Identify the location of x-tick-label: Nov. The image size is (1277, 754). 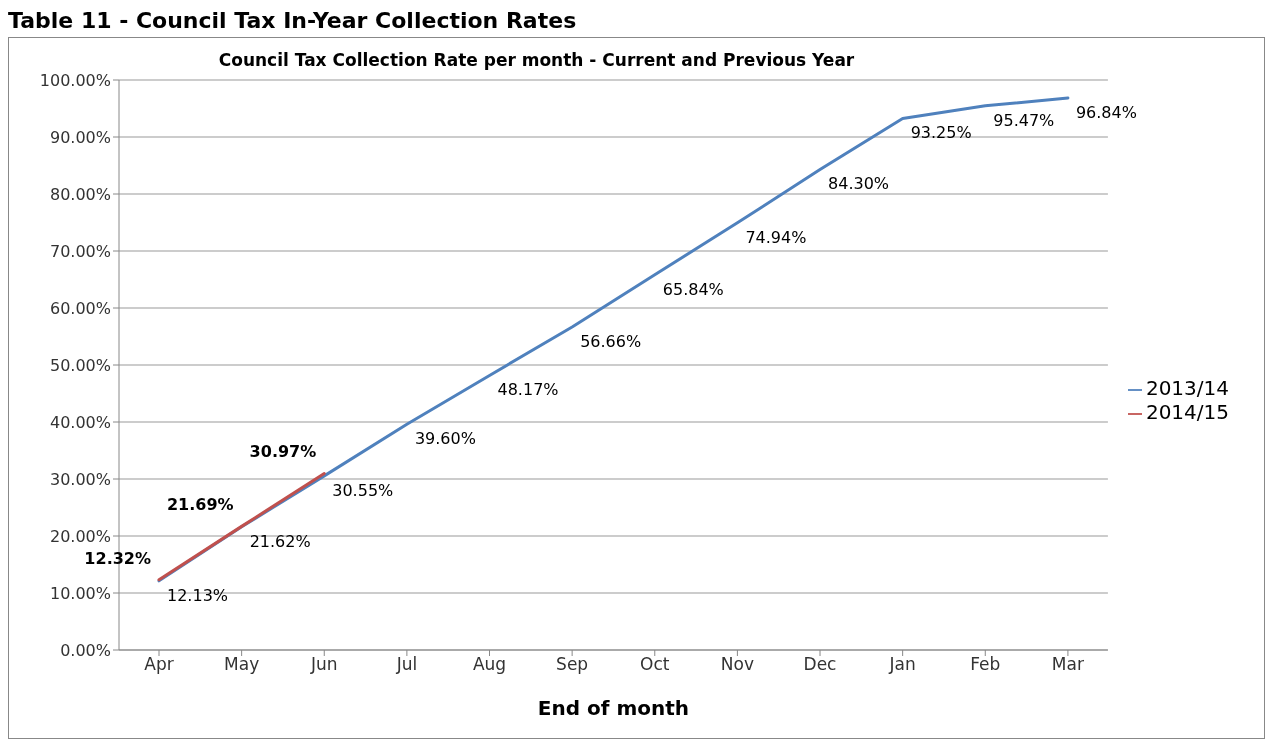
(737, 664).